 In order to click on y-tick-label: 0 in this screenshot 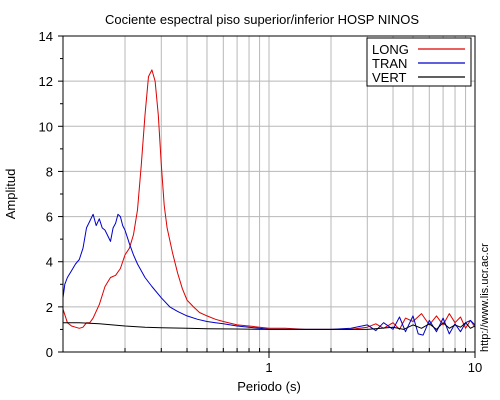, I will do `click(49, 352)`.